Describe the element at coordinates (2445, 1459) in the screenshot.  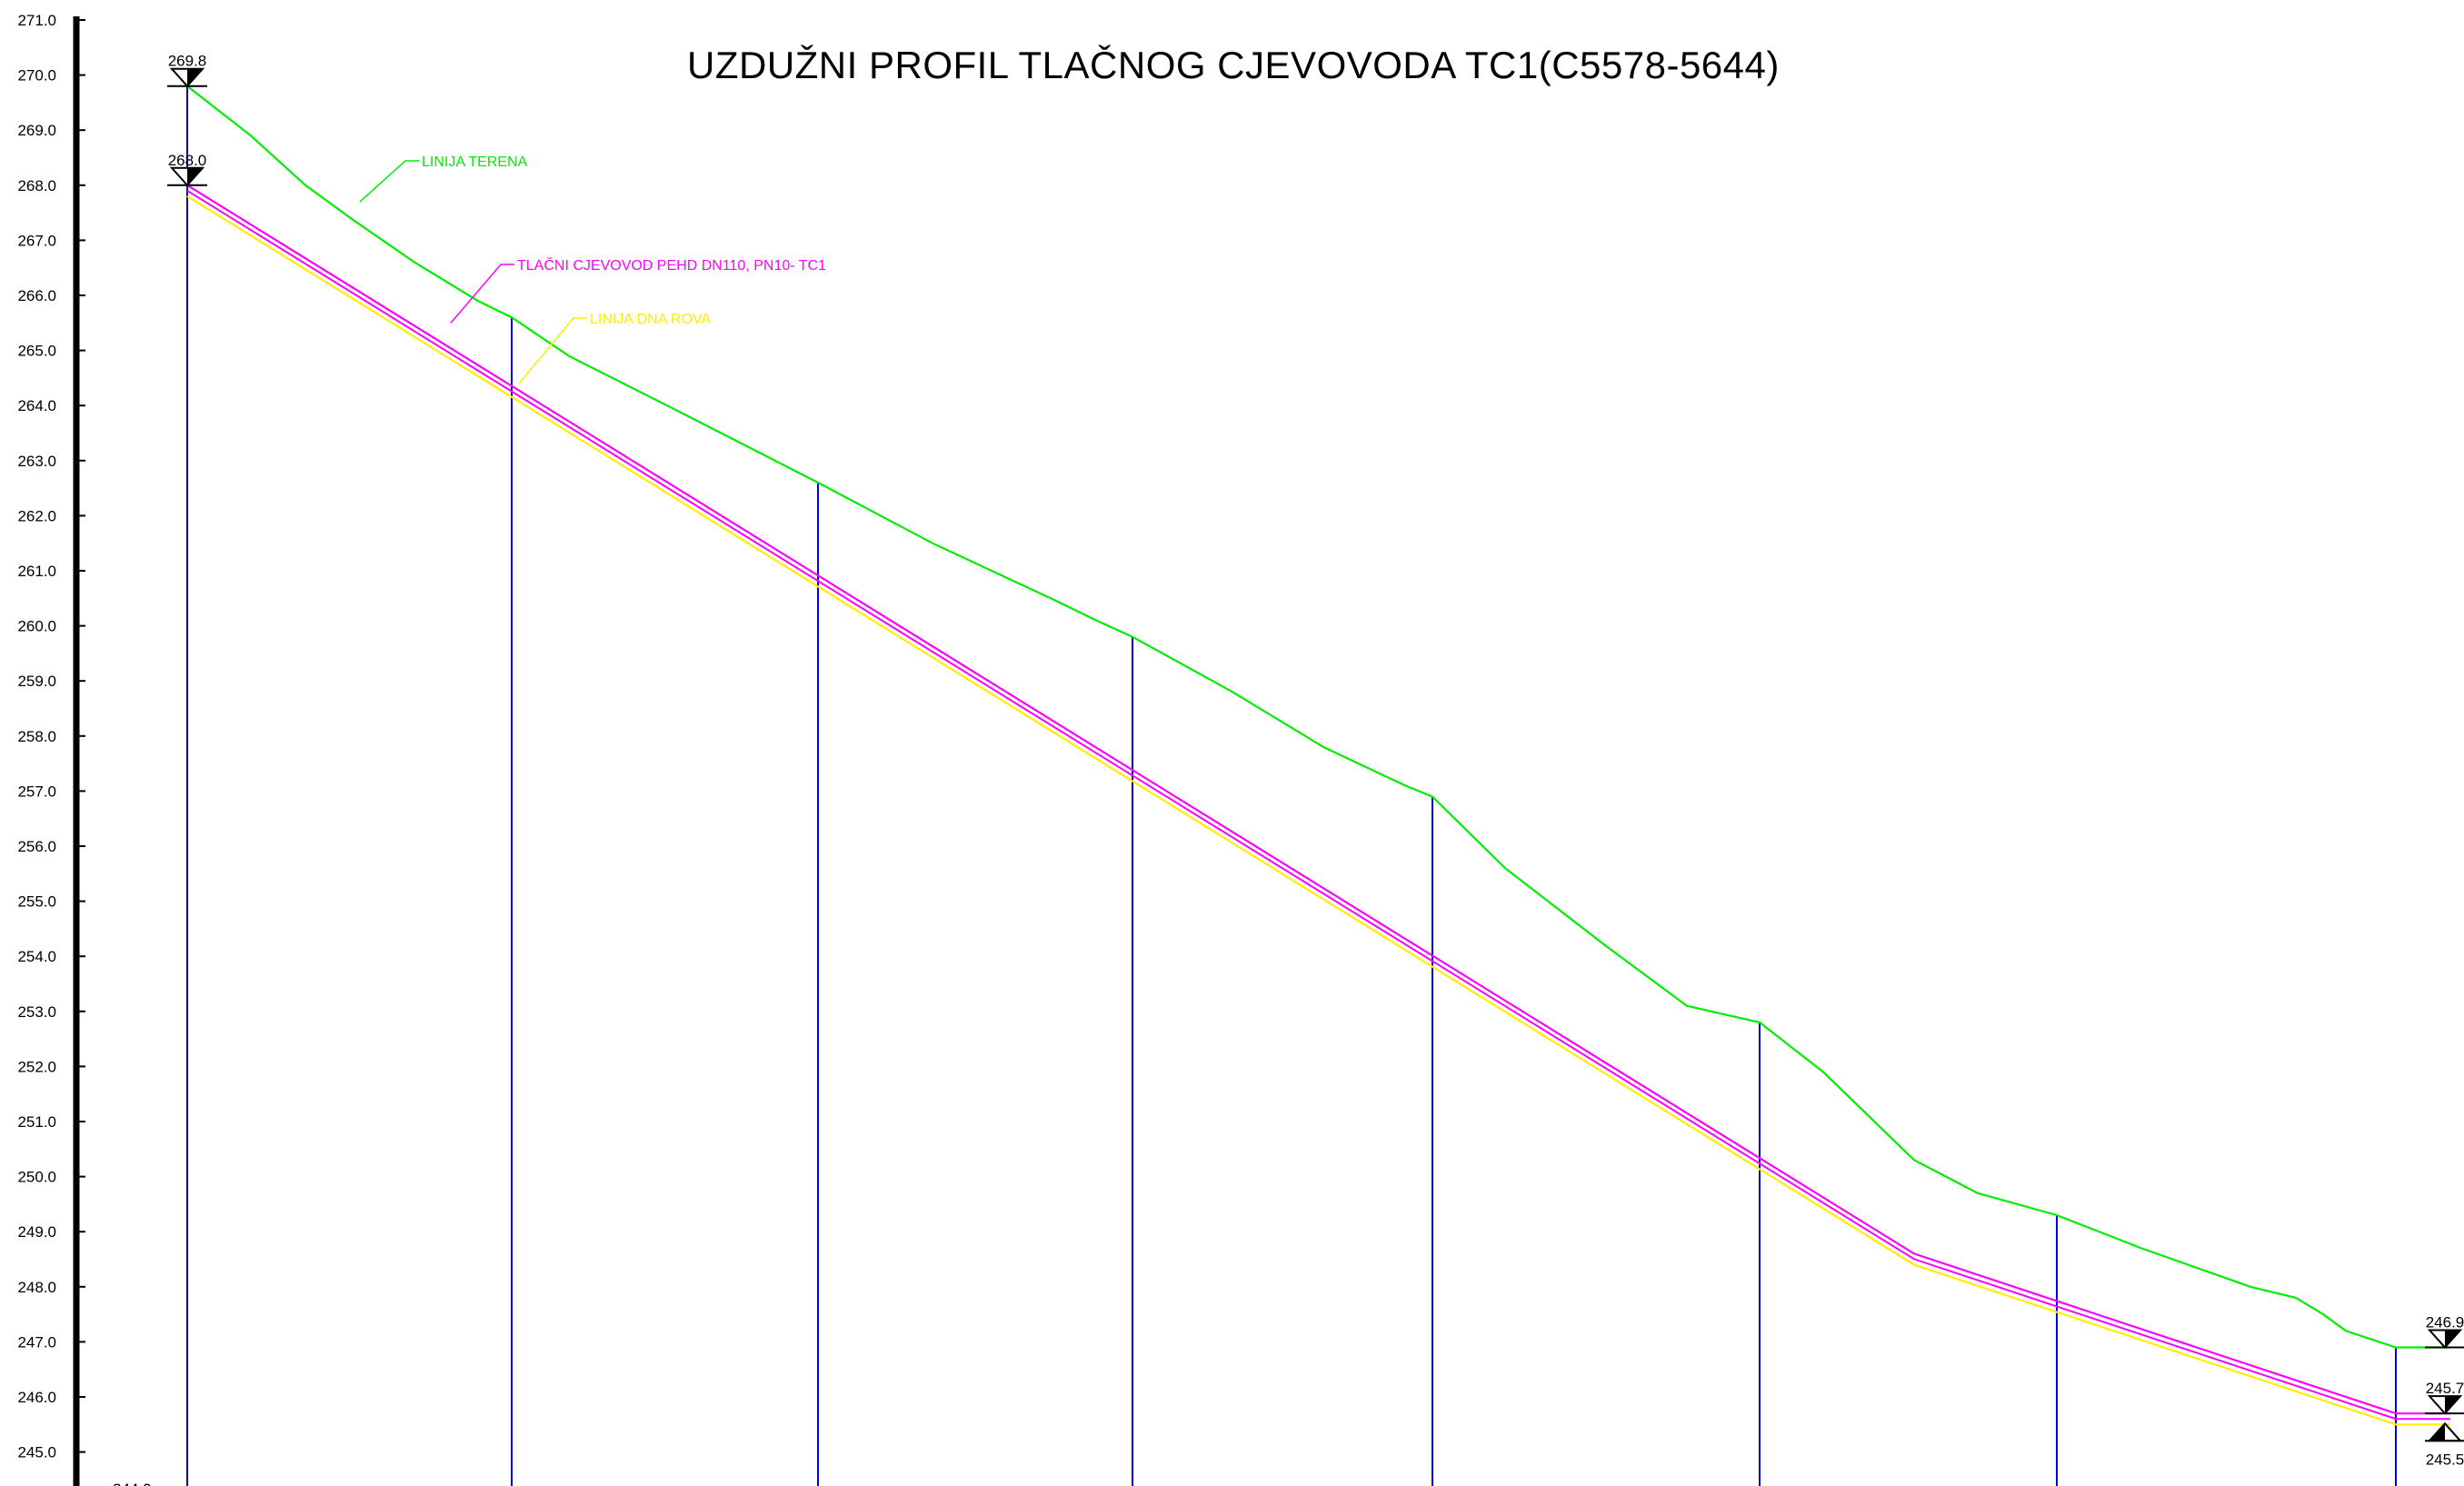
I see `elevation-marker-label: 245.5` at that location.